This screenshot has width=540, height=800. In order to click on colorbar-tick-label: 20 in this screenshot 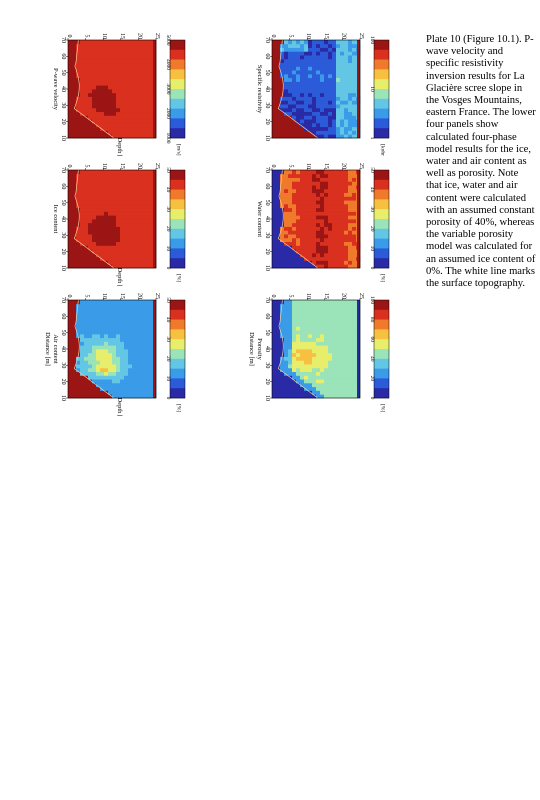, I will do `click(168, 229)`.